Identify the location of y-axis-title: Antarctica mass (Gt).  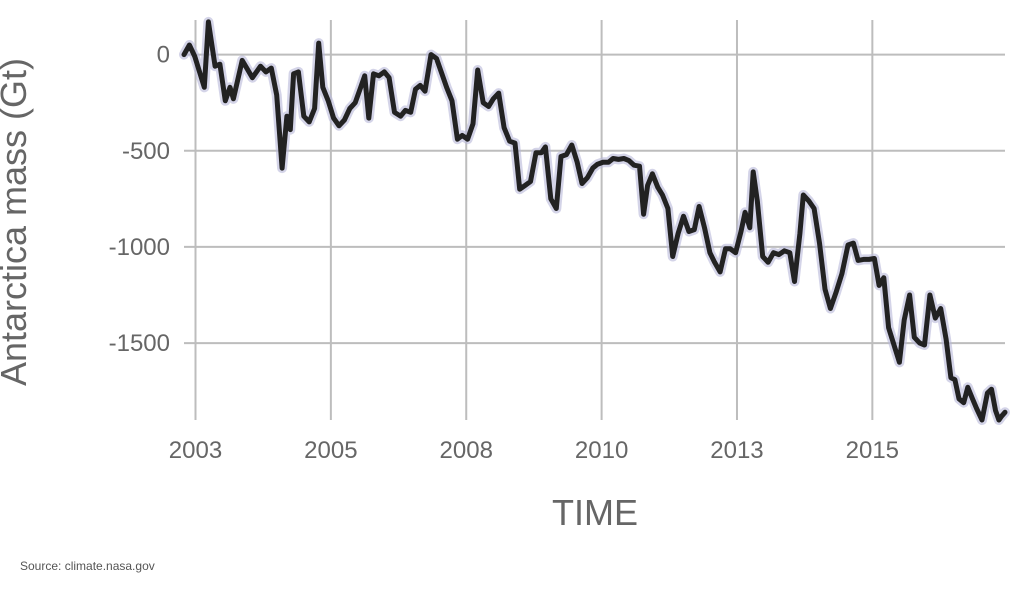
(17, 222).